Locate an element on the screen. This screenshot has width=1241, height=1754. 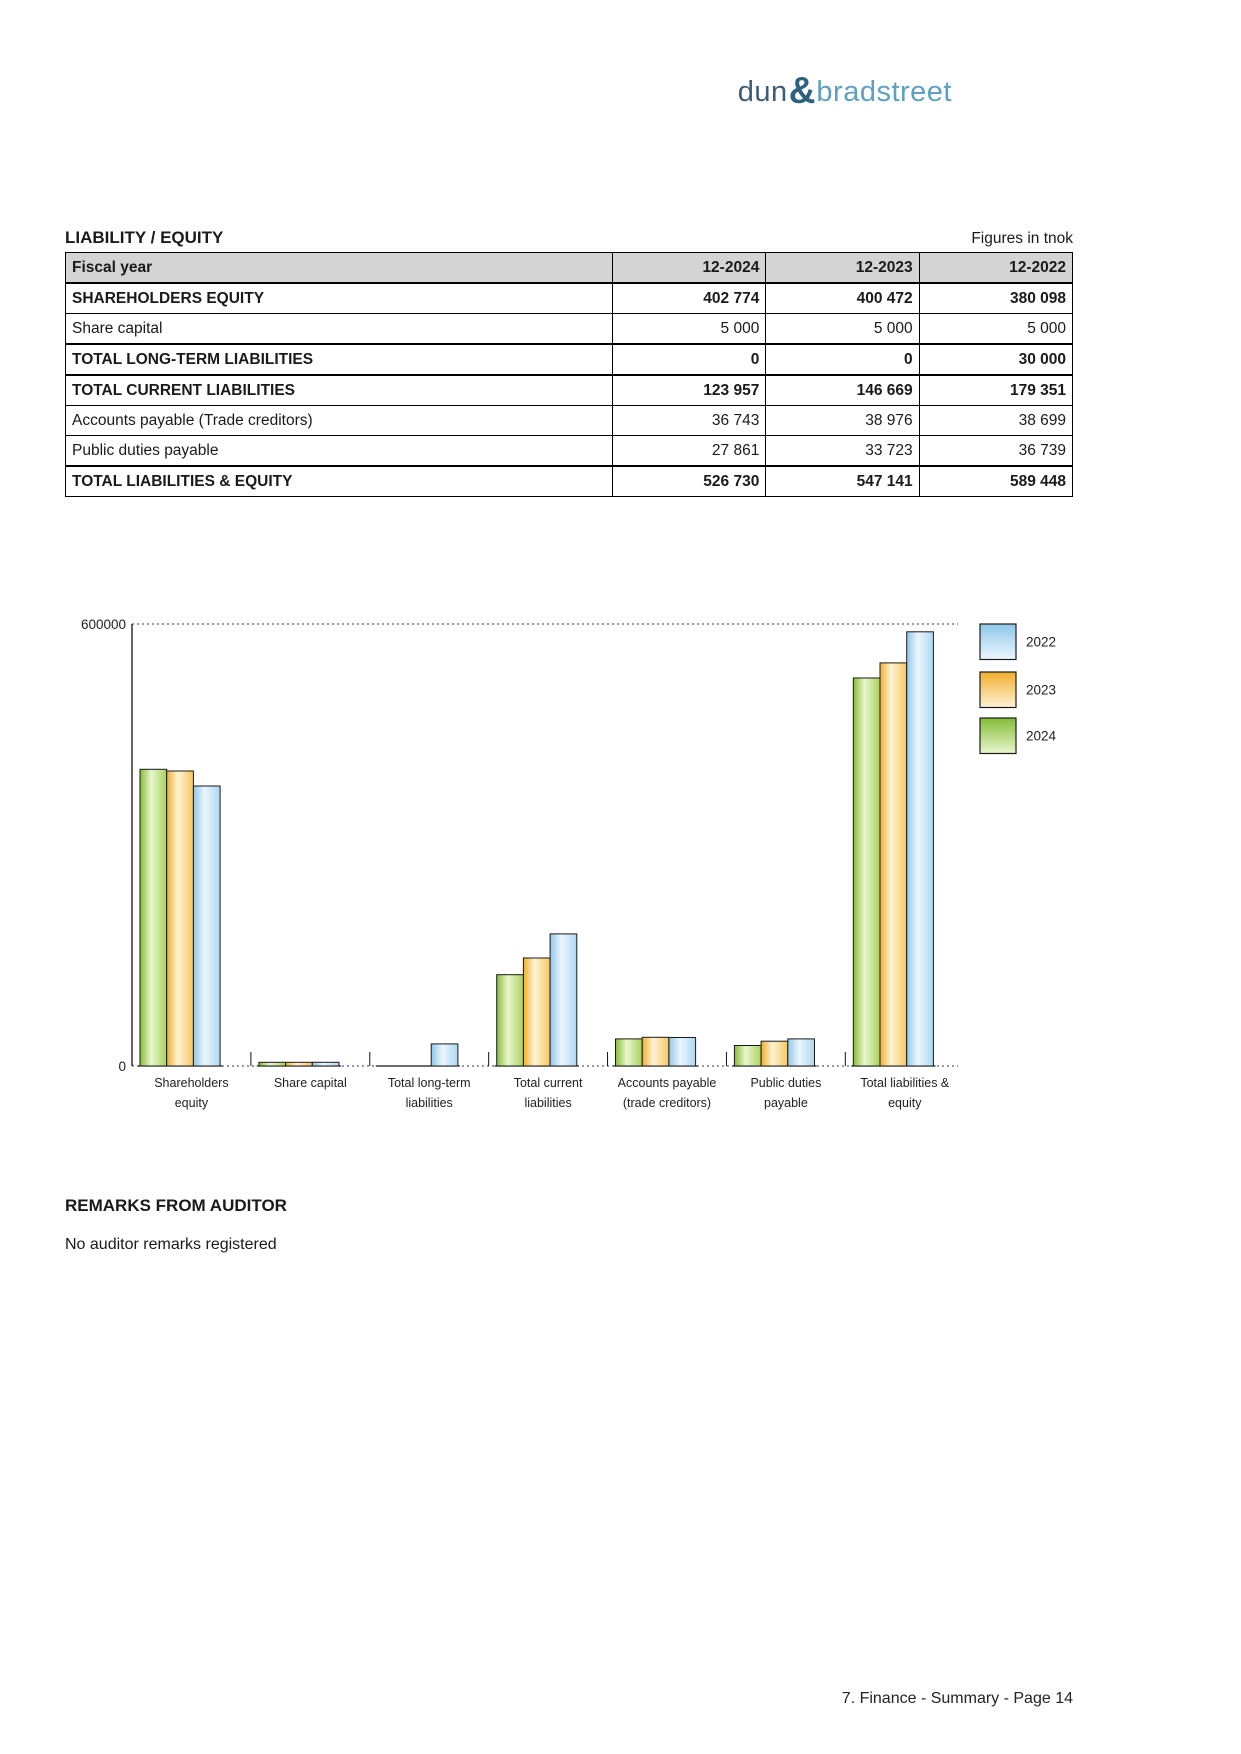
bar-2022-share-capital is located at coordinates (325, 1064).